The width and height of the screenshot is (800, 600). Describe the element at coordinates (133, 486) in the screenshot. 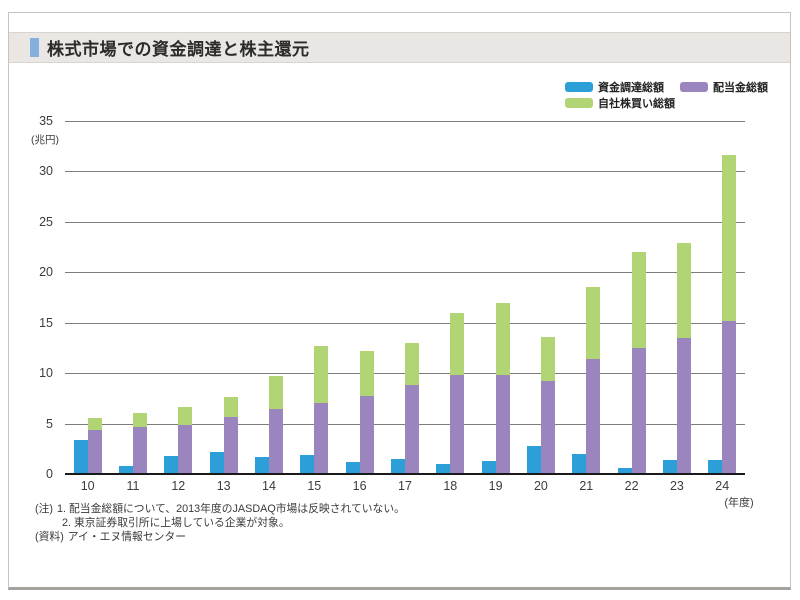

I see `x-tick-label-11: 11` at that location.